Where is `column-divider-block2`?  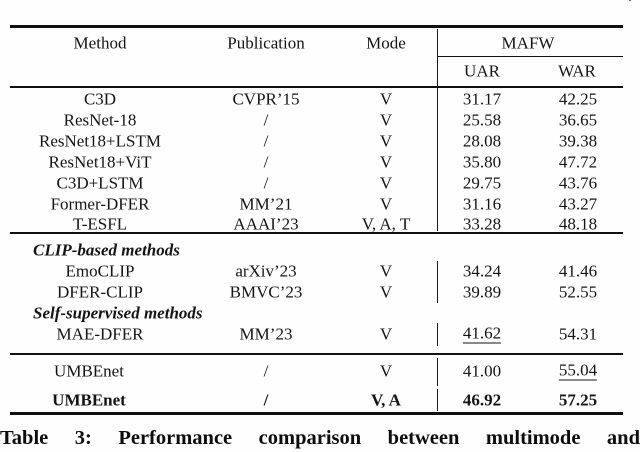
column-divider-block2 is located at coordinates (438, 282).